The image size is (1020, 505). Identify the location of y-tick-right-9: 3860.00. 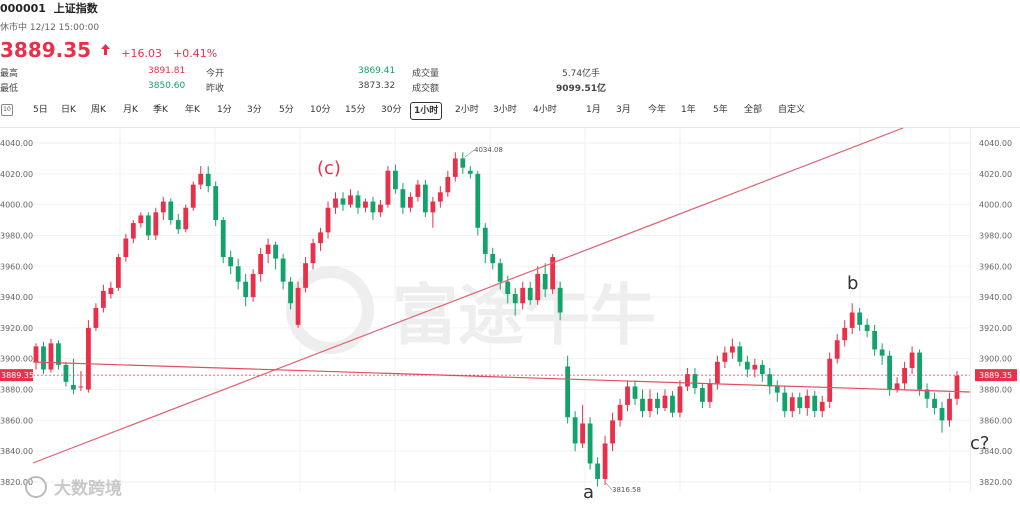
(995, 420).